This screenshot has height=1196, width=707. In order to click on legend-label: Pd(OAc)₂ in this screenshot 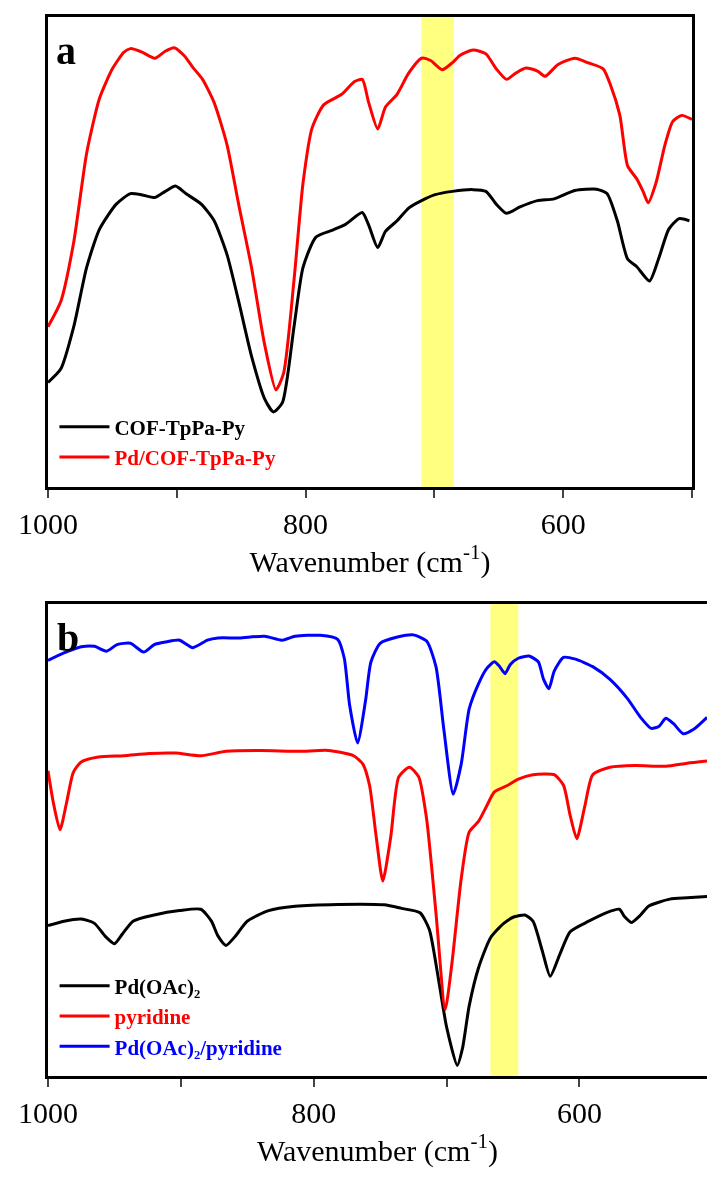, I will do `click(157, 986)`.